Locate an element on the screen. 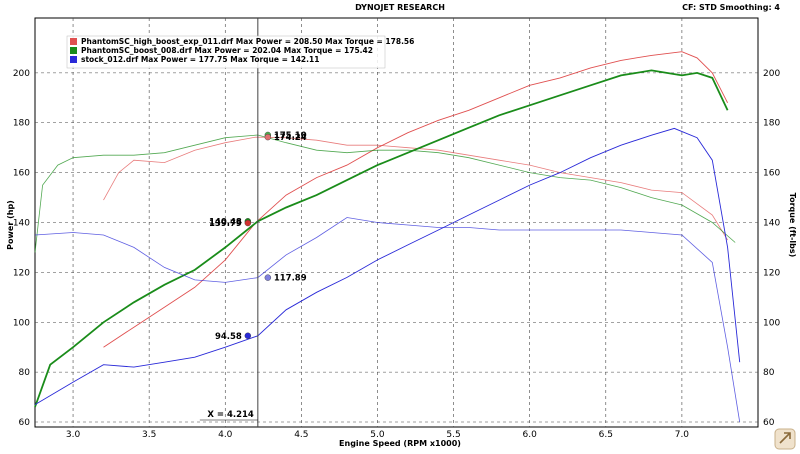 This screenshot has width=800, height=454. x-tick-label: 5.5 is located at coordinates (453, 435).